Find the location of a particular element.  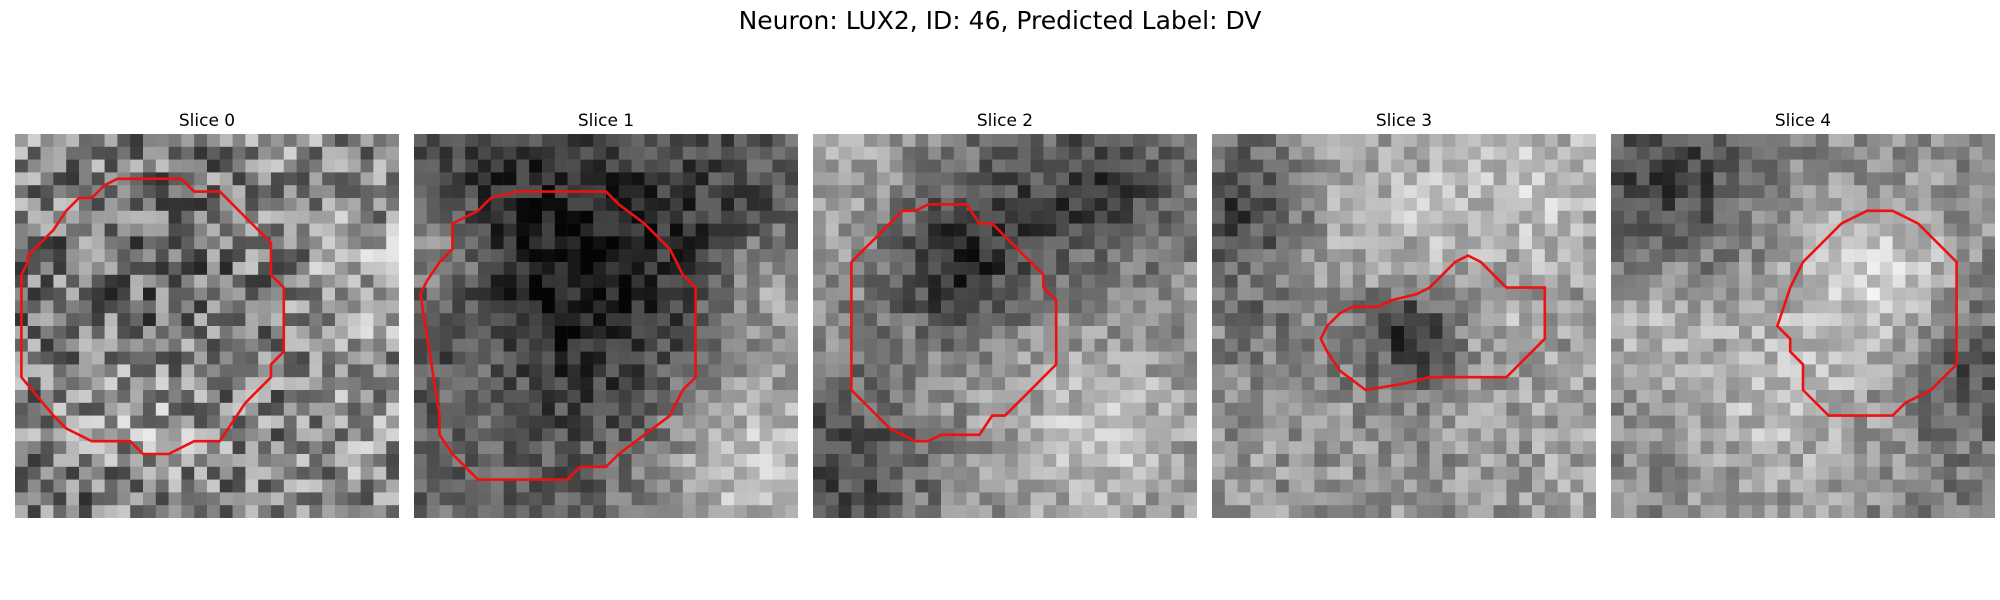

slice-panel-0: Slice 0 is located at coordinates (207, 313).